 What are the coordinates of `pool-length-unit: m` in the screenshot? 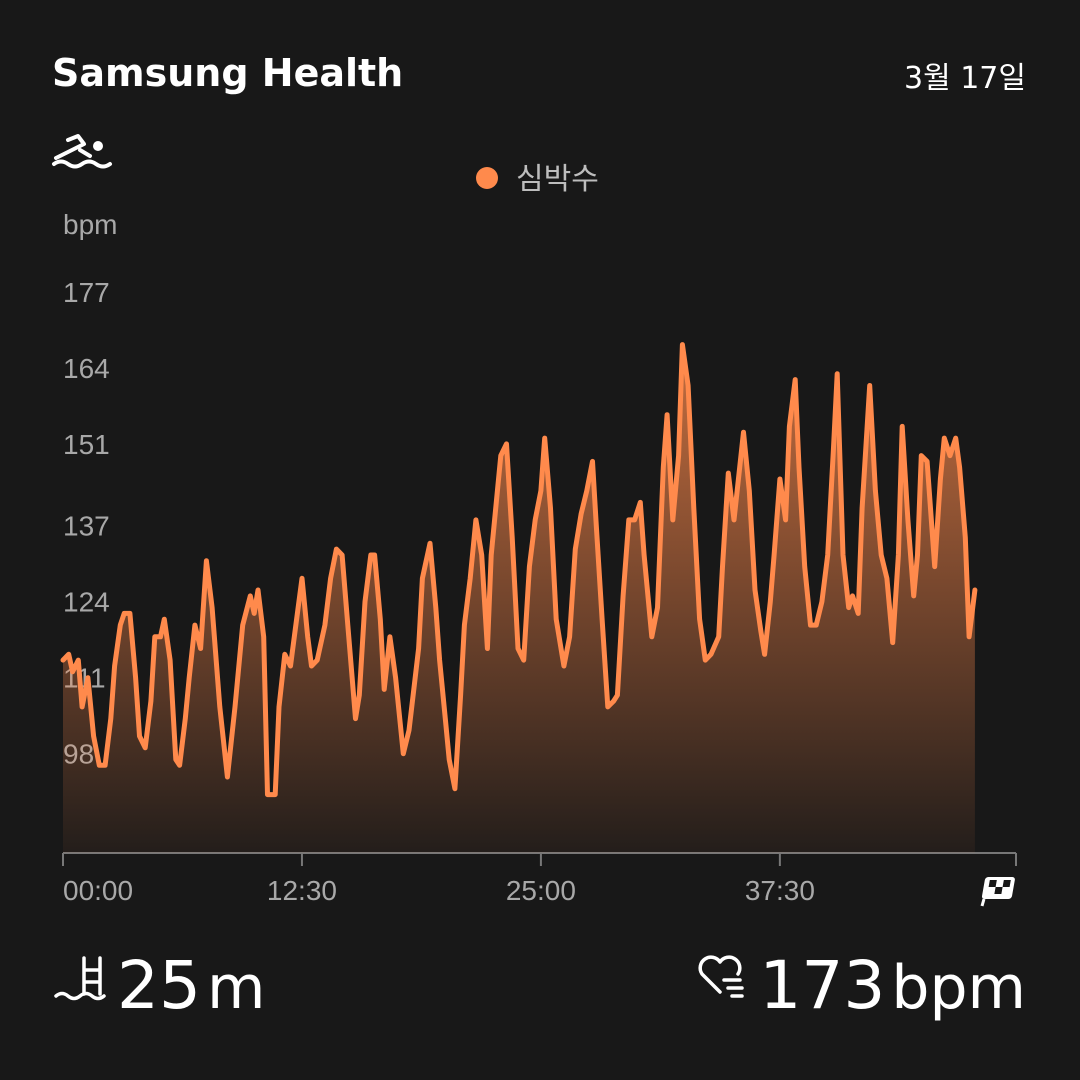 It's located at (236, 988).